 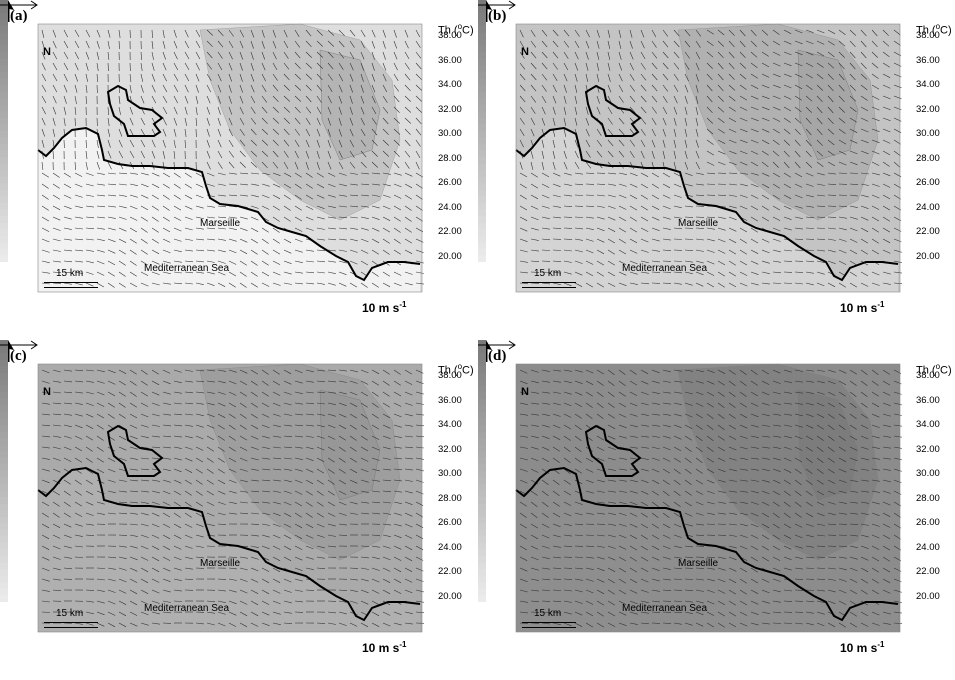 What do you see at coordinates (549, 285) in the screenshot?
I see `scale-bar-line` at bounding box center [549, 285].